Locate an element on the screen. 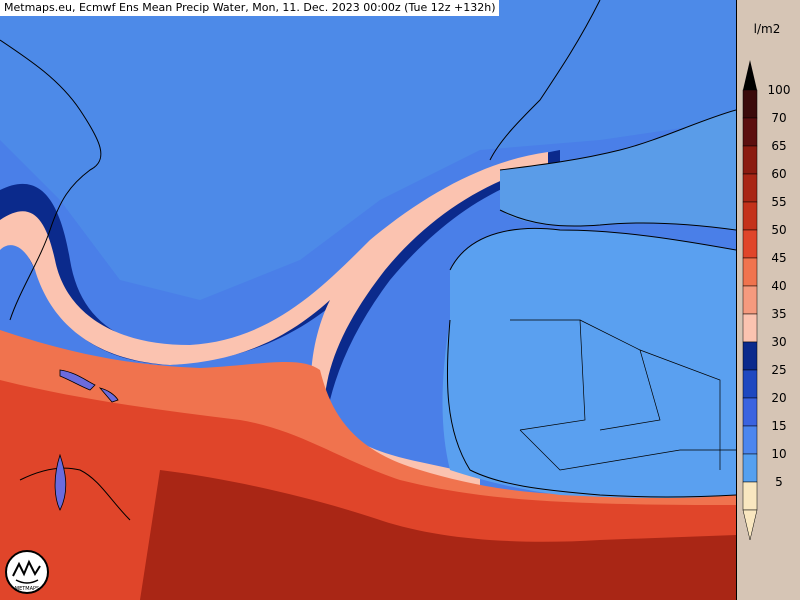 This screenshot has height=600, width=800. legend-label-15: 15 is located at coordinates (779, 426).